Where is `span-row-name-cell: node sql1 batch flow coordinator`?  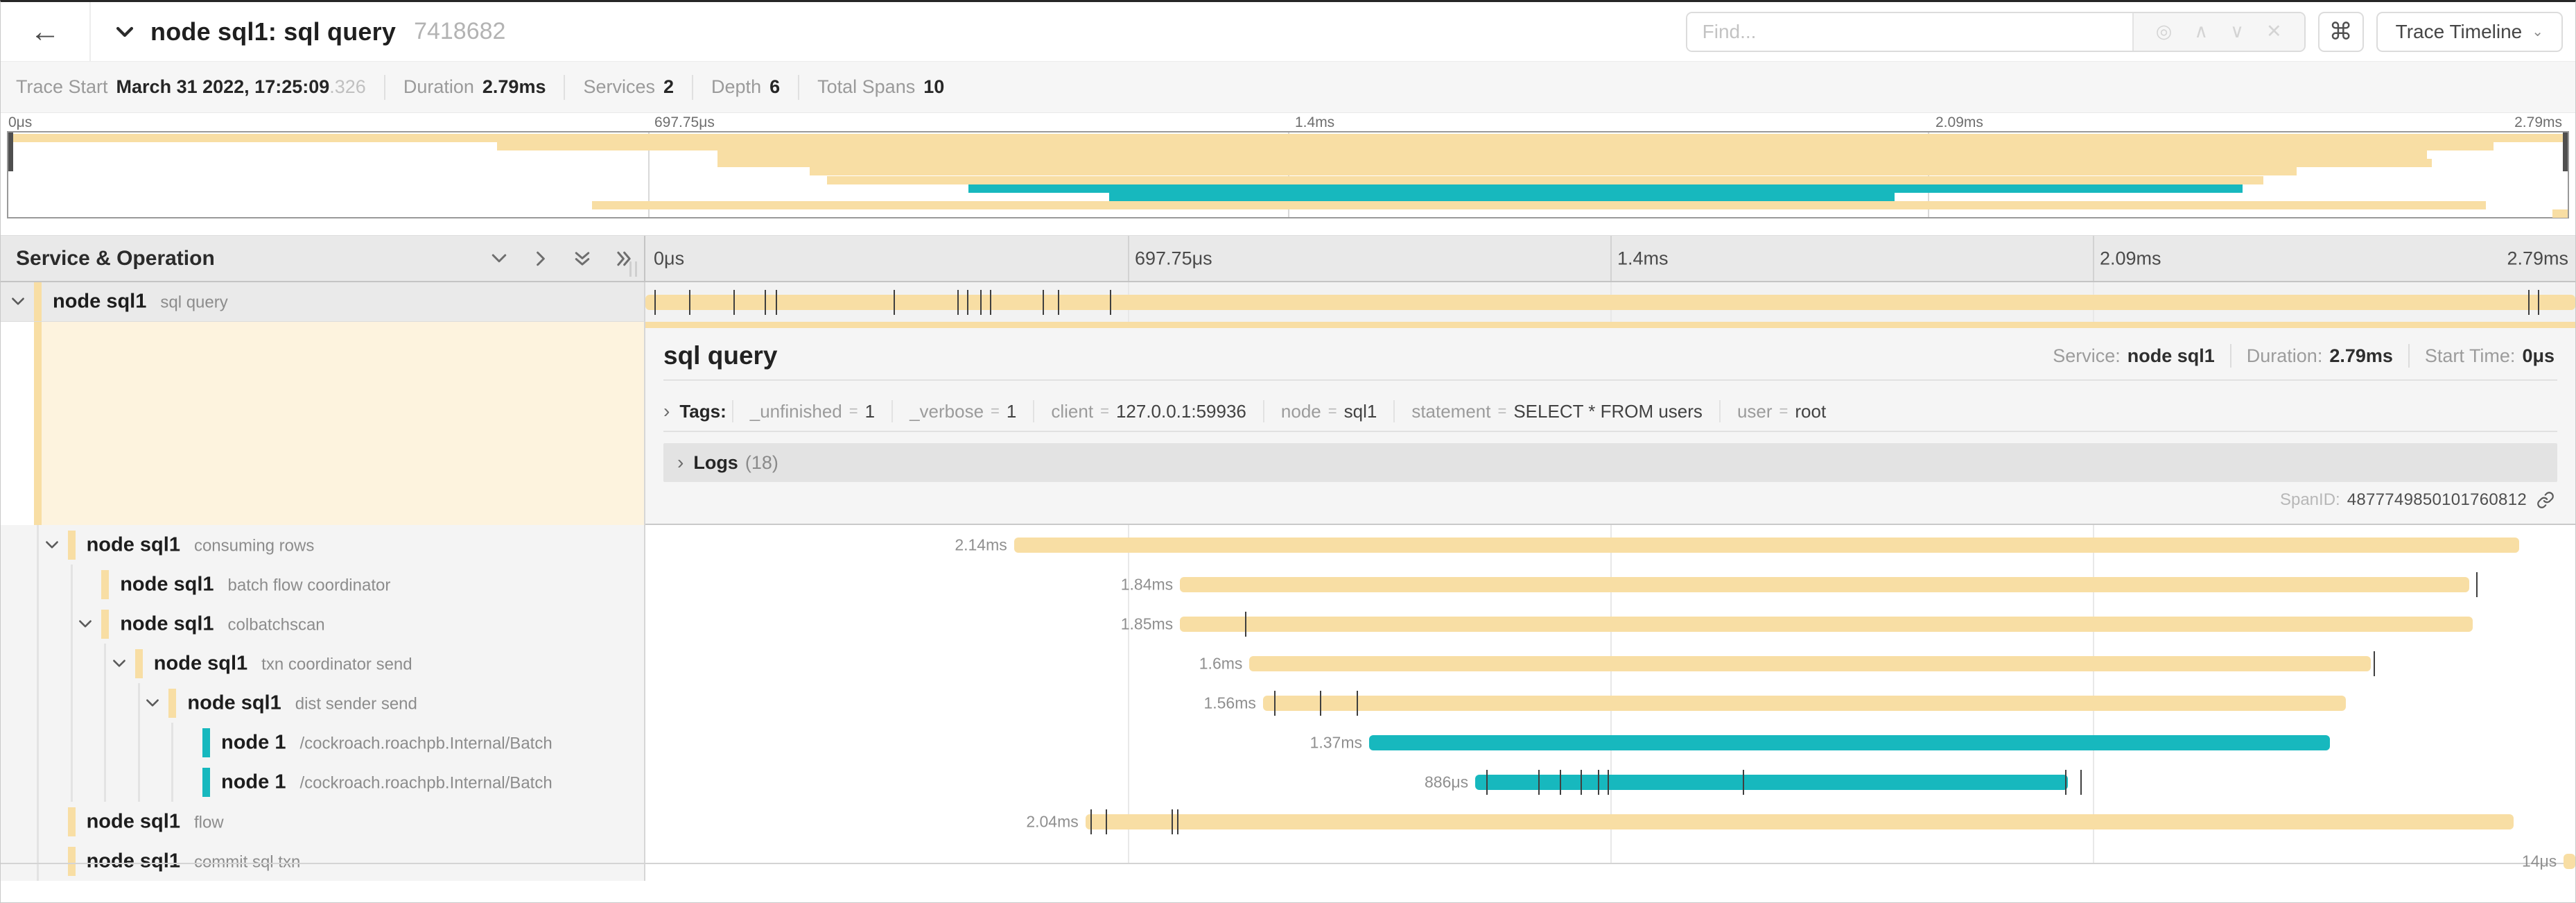 span-row-name-cell: node sql1 batch flow coordinator is located at coordinates (323, 584).